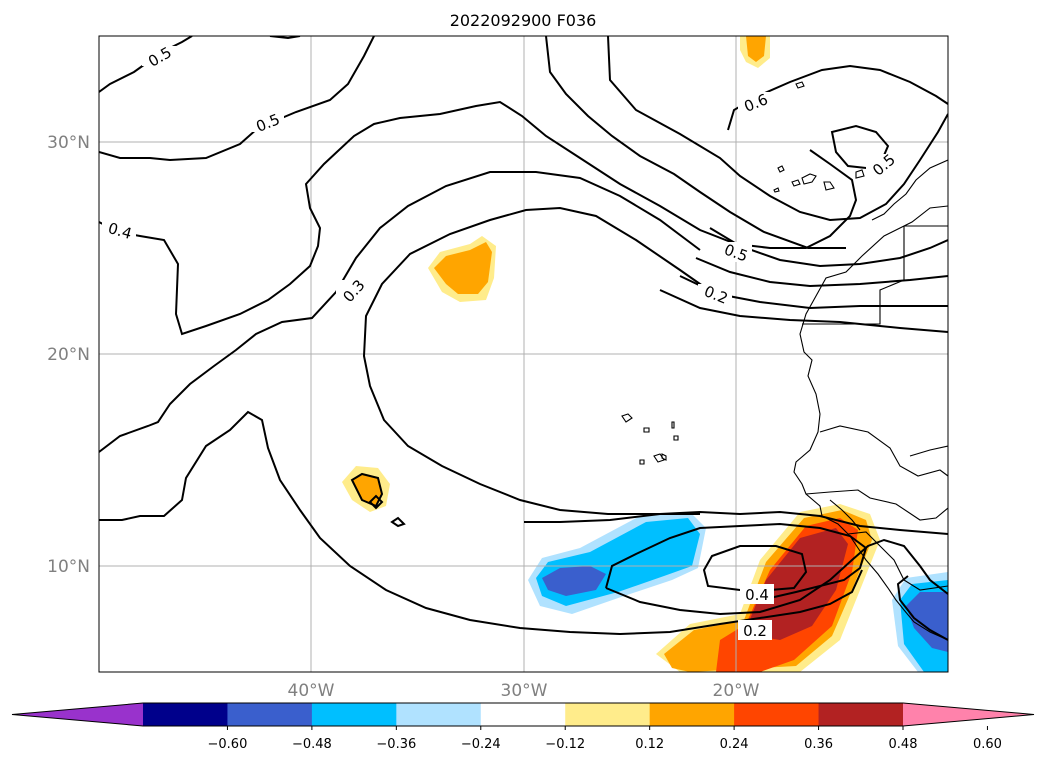 The image size is (1047, 765). Describe the element at coordinates (736, 560) in the screenshot. I see `contour-band-10n-b` at that location.